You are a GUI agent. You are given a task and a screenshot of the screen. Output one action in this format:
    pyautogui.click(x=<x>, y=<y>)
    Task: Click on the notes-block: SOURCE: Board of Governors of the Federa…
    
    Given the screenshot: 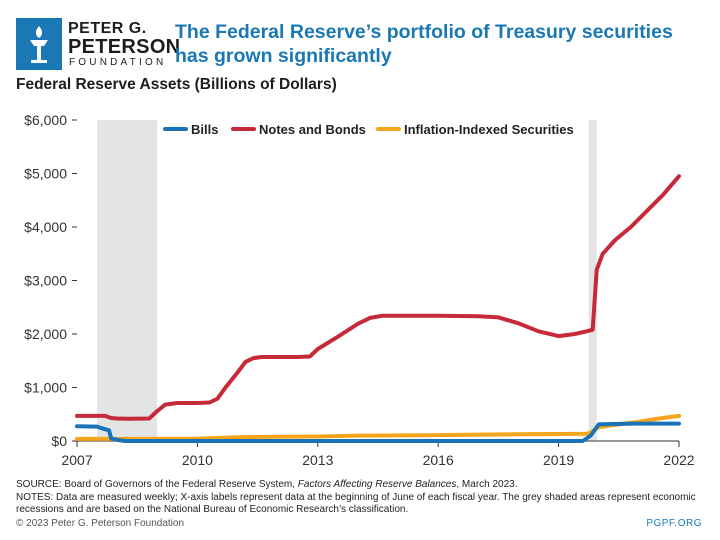 What is the action you would take?
    pyautogui.click(x=366, y=498)
    